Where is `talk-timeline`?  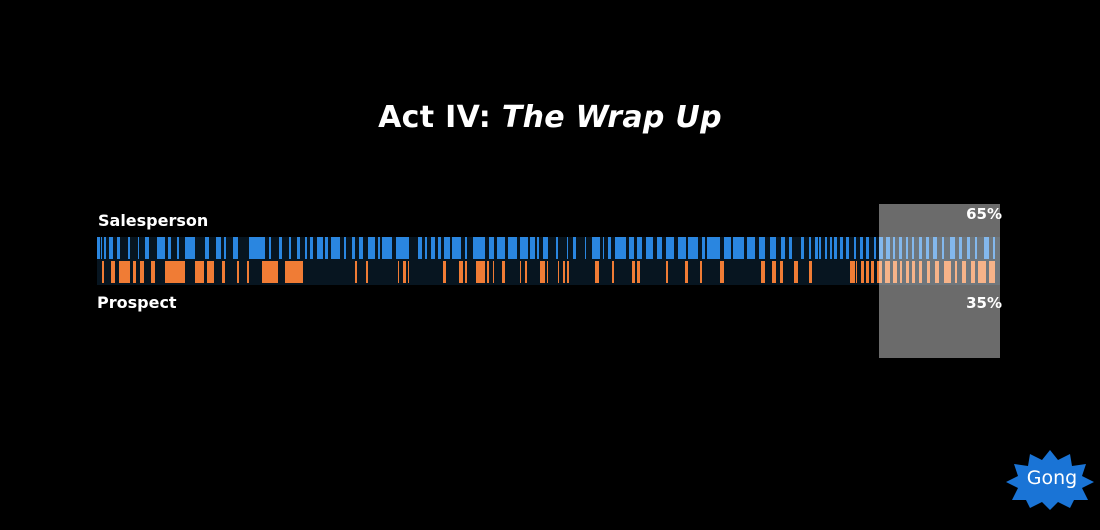
talk-timeline is located at coordinates (548, 261).